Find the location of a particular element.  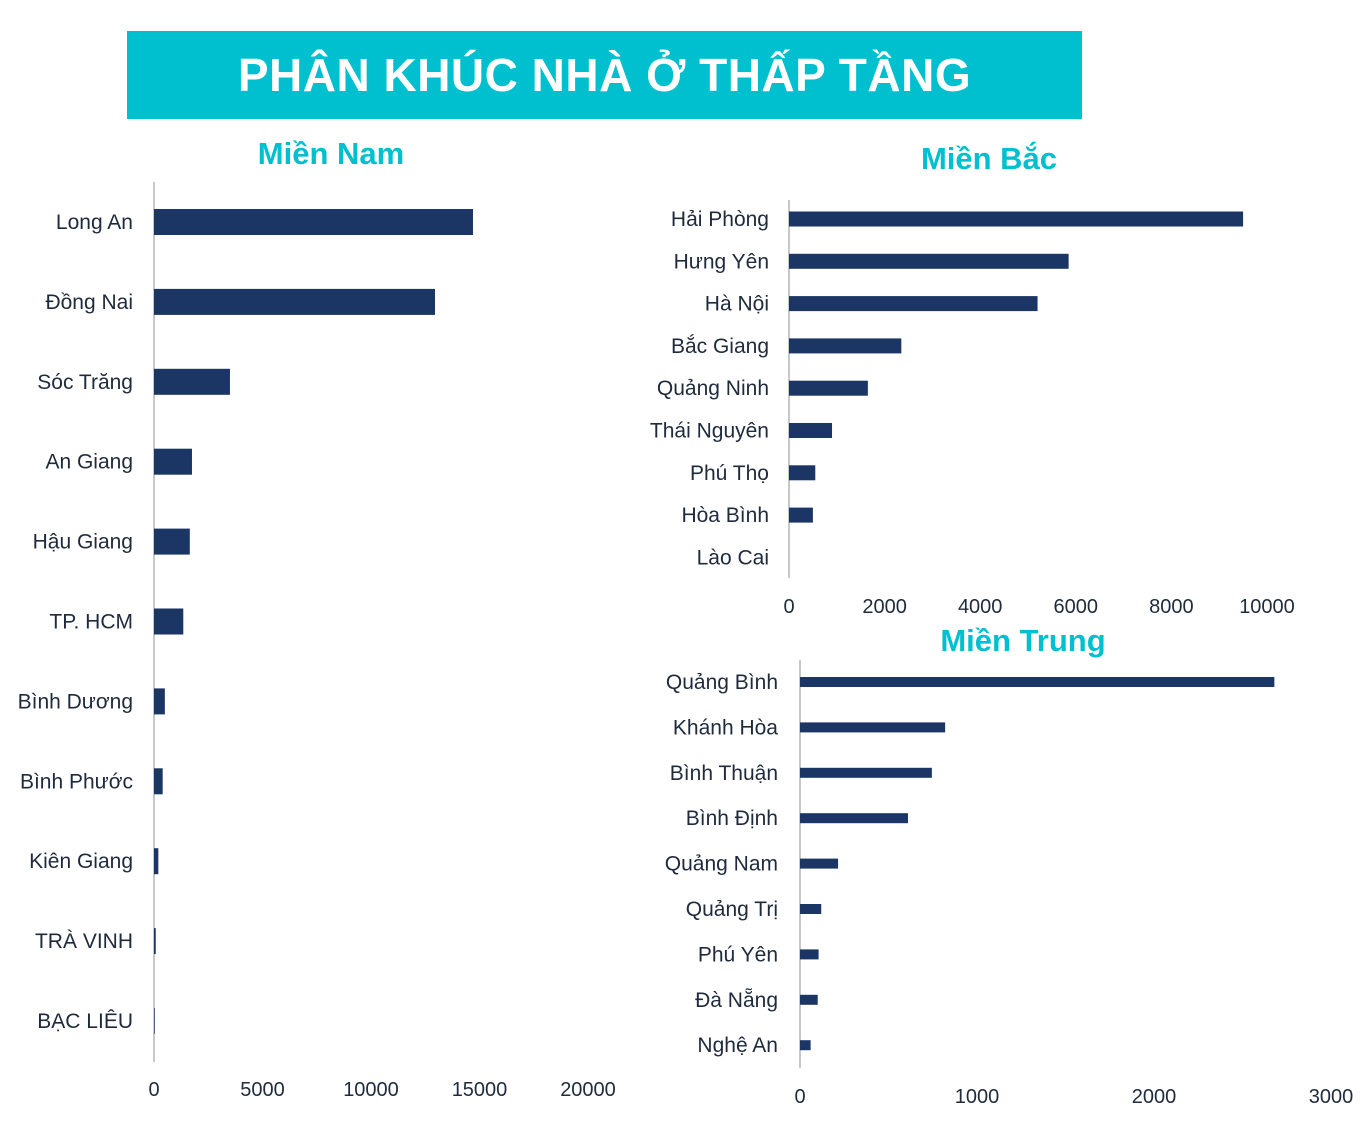

category-label: Nghệ An is located at coordinates (737, 1045).